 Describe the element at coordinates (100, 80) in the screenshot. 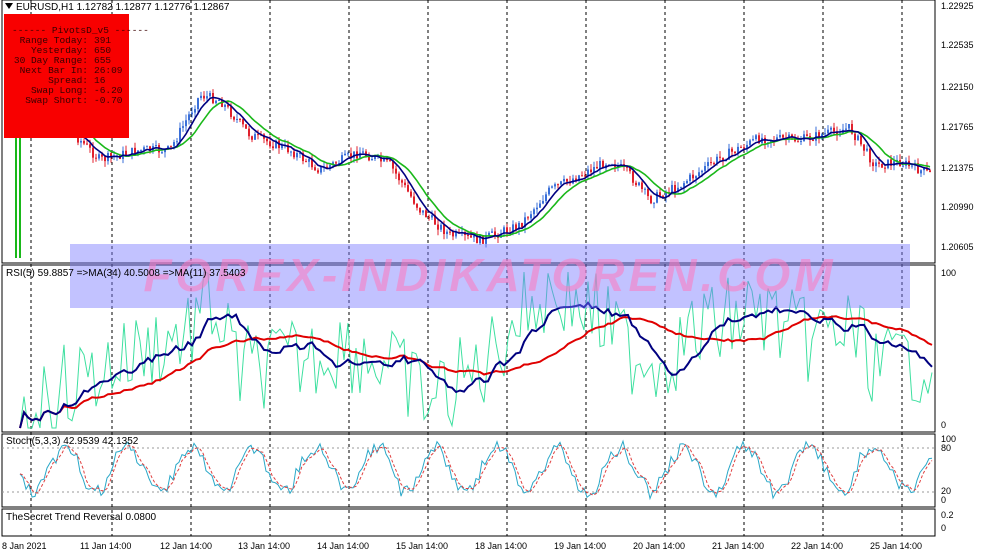

I see `pivots-row-value: 16` at that location.